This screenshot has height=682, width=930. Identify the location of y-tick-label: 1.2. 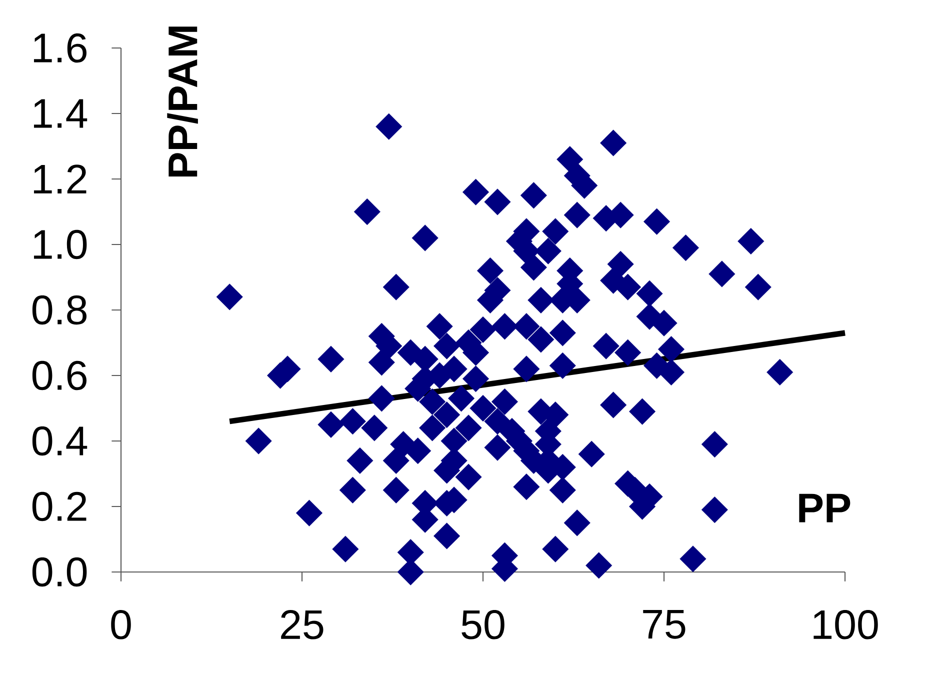
(60, 179).